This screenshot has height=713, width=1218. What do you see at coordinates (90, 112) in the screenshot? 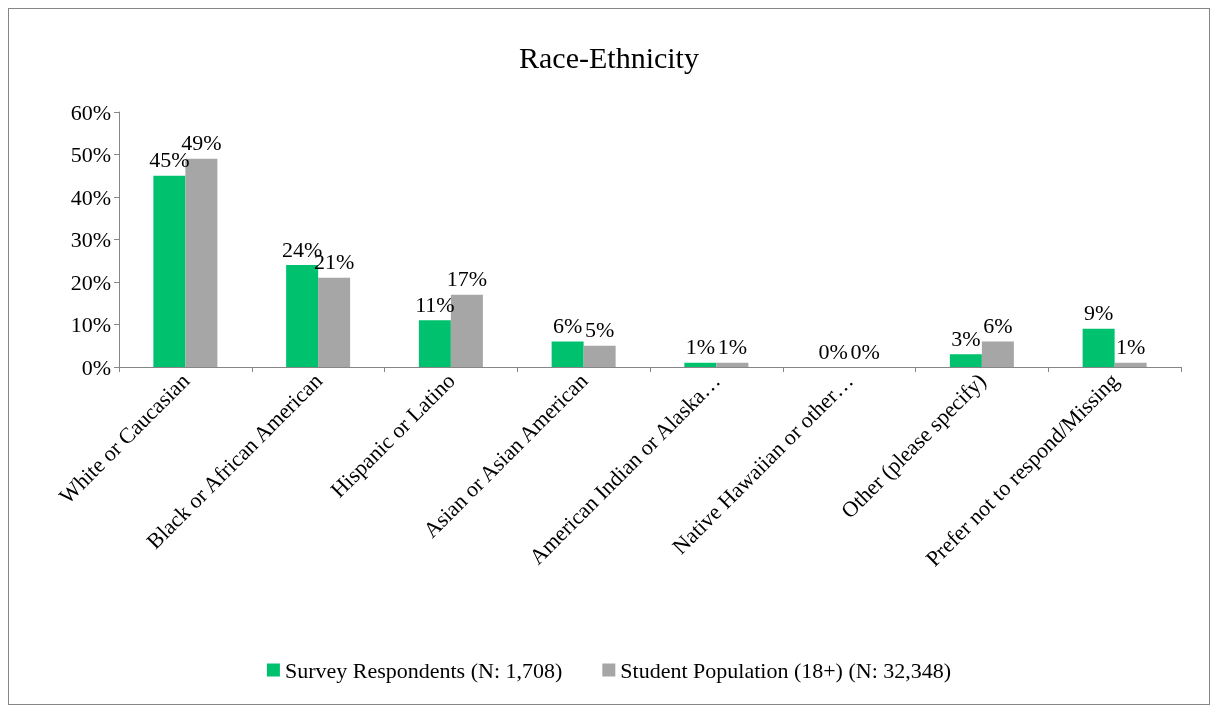
I see `y-tick-label: 60%` at bounding box center [90, 112].